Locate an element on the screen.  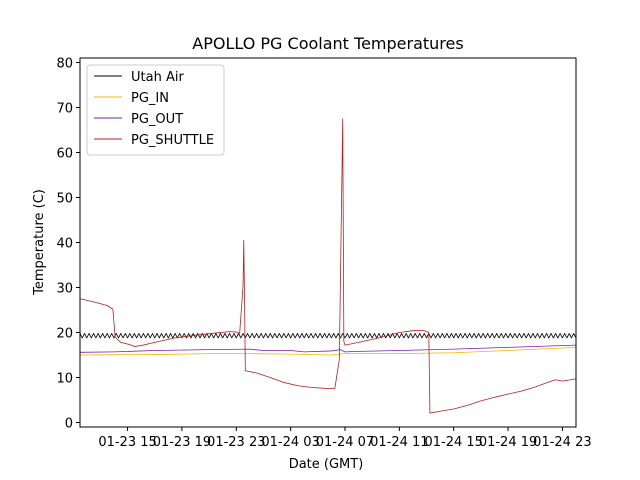
y-axis: 0 10 20 30 40 50 60 70 80 is located at coordinates (68, 244).